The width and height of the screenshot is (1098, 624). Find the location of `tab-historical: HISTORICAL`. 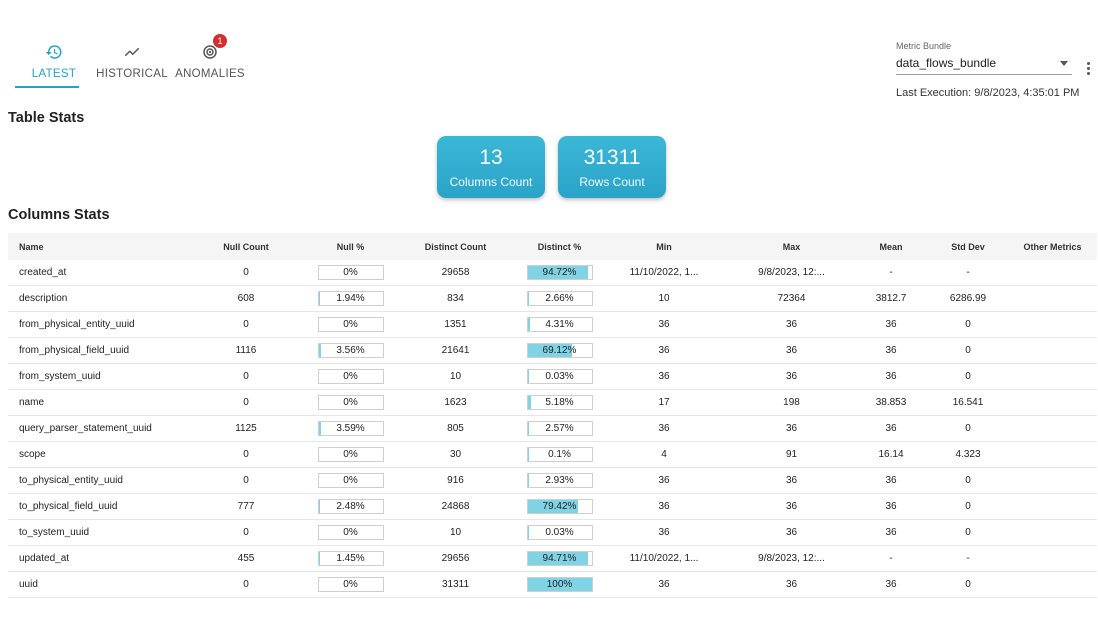

tab-historical: HISTORICAL is located at coordinates (132, 63).